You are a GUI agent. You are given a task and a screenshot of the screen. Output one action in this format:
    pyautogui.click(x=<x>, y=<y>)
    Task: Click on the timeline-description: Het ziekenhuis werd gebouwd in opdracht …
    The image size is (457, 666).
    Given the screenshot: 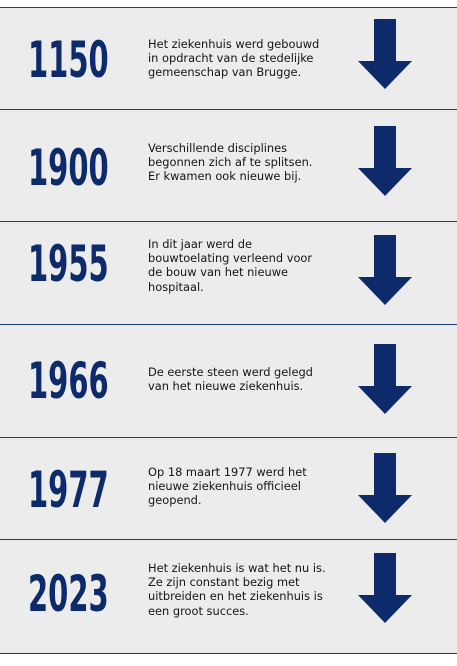 What is the action you would take?
    pyautogui.click(x=234, y=58)
    